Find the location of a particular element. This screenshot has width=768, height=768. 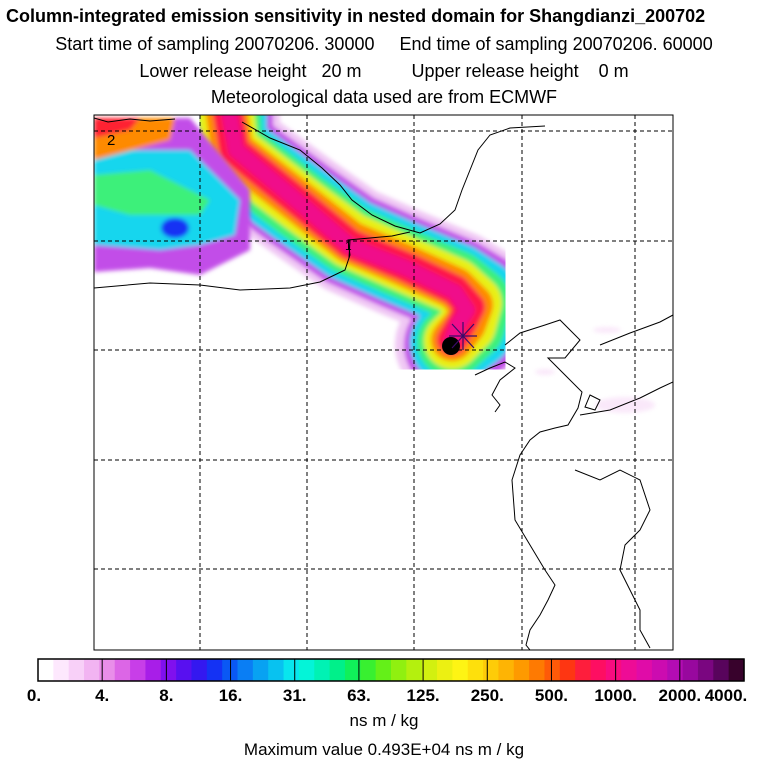

plume-northwest-core is located at coordinates (117, 128).